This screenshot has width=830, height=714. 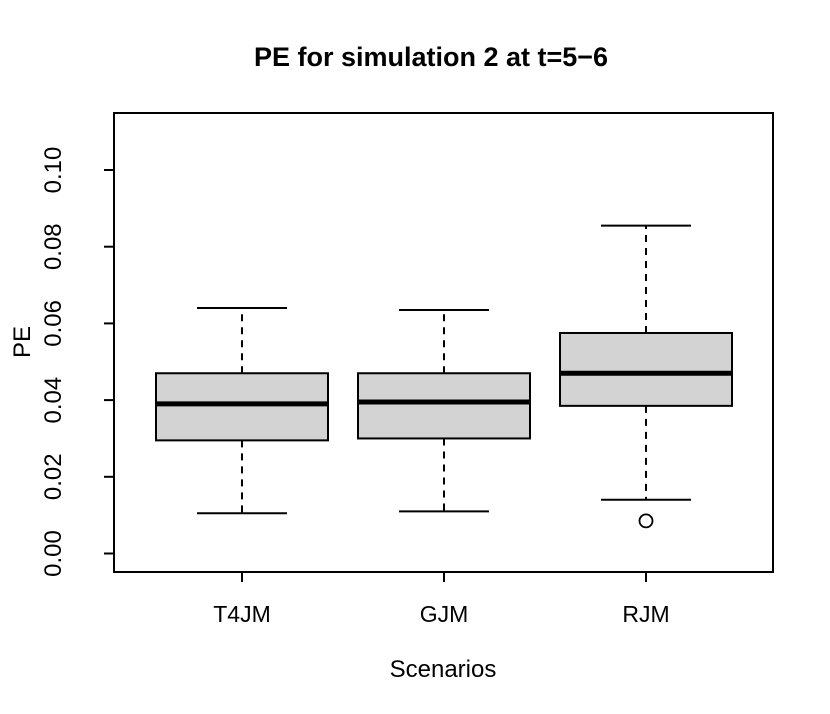 What do you see at coordinates (444, 614) in the screenshot?
I see `x-tick-label-gjm: GJM` at bounding box center [444, 614].